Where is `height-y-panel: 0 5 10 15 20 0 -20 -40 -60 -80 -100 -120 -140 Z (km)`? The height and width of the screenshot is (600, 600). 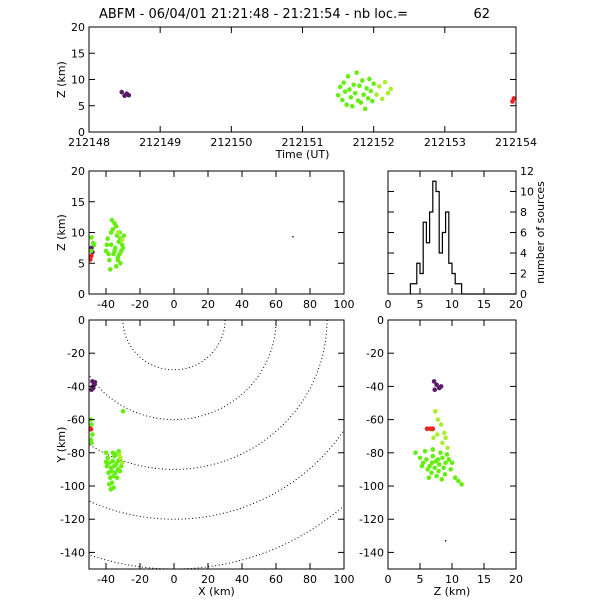 height-y-panel: 0 5 10 15 20 0 -20 -40 -60 -80 -100 -120 -140 Z (km) is located at coordinates (441, 456).